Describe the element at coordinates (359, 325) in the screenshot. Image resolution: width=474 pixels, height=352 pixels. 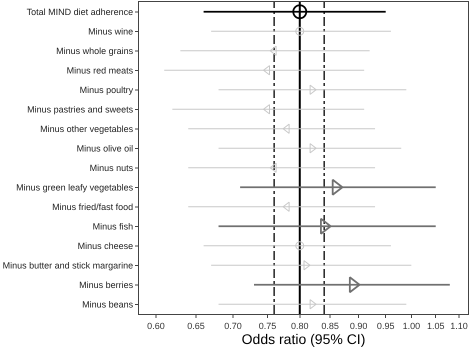
I see `x-tick-label: 0.90` at that location.